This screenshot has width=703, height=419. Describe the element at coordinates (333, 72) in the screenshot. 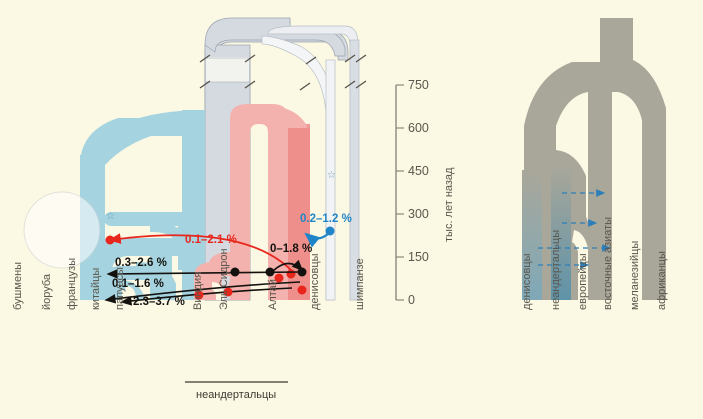

I see `chimp-break-marks` at that location.